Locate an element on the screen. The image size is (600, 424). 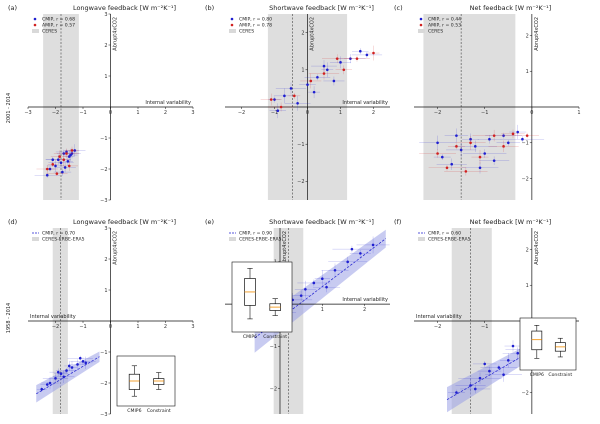
legend-label: CMIP, r = 0.70 is located at coordinates (58, 234).